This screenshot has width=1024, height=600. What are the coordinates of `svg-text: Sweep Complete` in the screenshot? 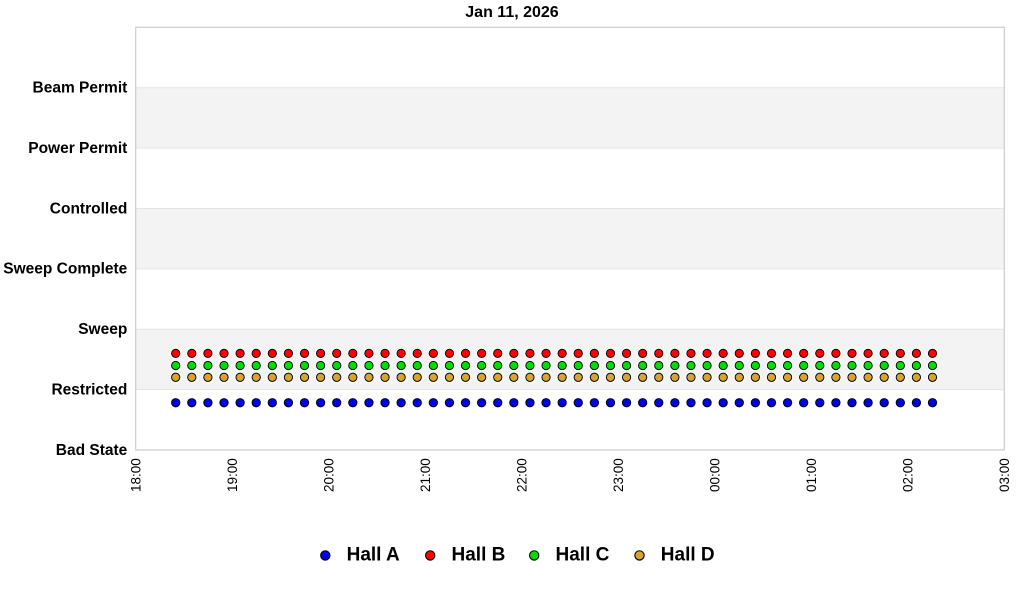 It's located at (65, 269).